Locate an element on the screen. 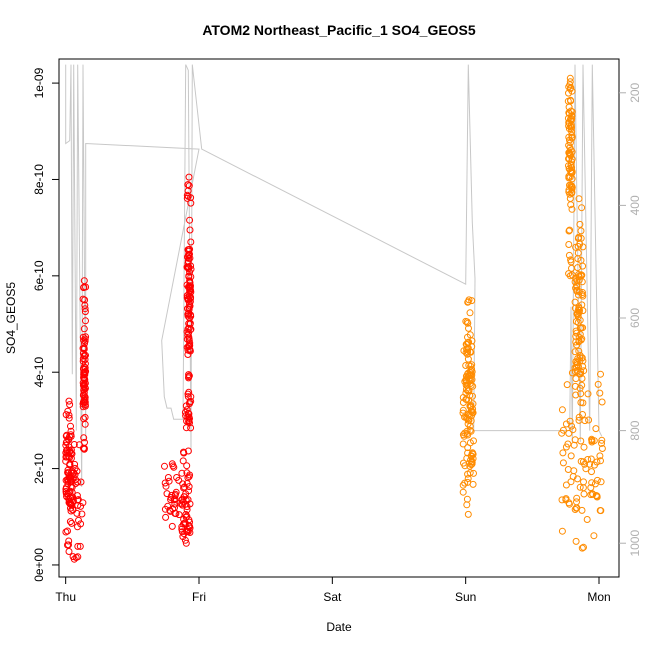 This screenshot has height=650, width=650. y-tick-label: 4e-10 is located at coordinates (39, 372).